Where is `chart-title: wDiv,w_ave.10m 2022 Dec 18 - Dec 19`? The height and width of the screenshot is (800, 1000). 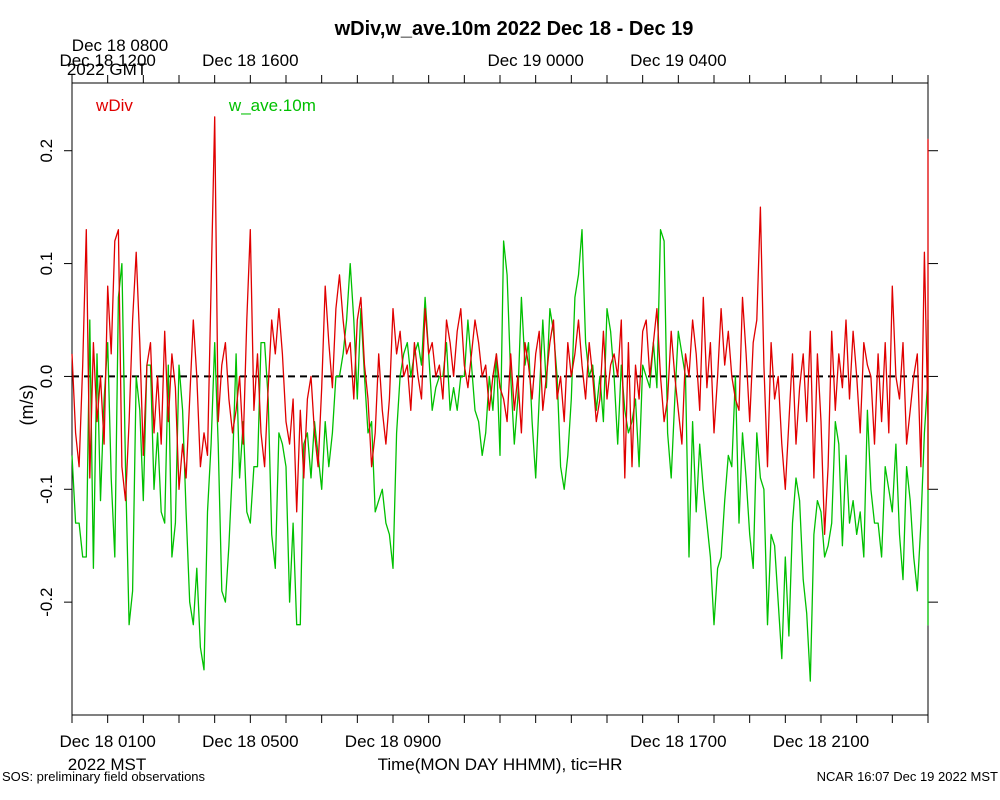
chart-title: wDiv,w_ave.10m 2022 Dec 18 - Dec 19 is located at coordinates (514, 29).